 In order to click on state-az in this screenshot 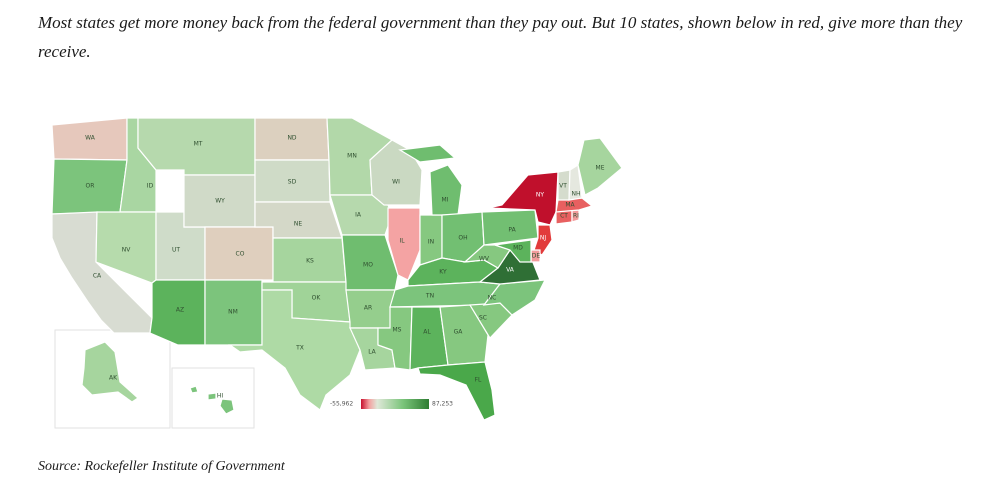, I will do `click(177, 312)`.